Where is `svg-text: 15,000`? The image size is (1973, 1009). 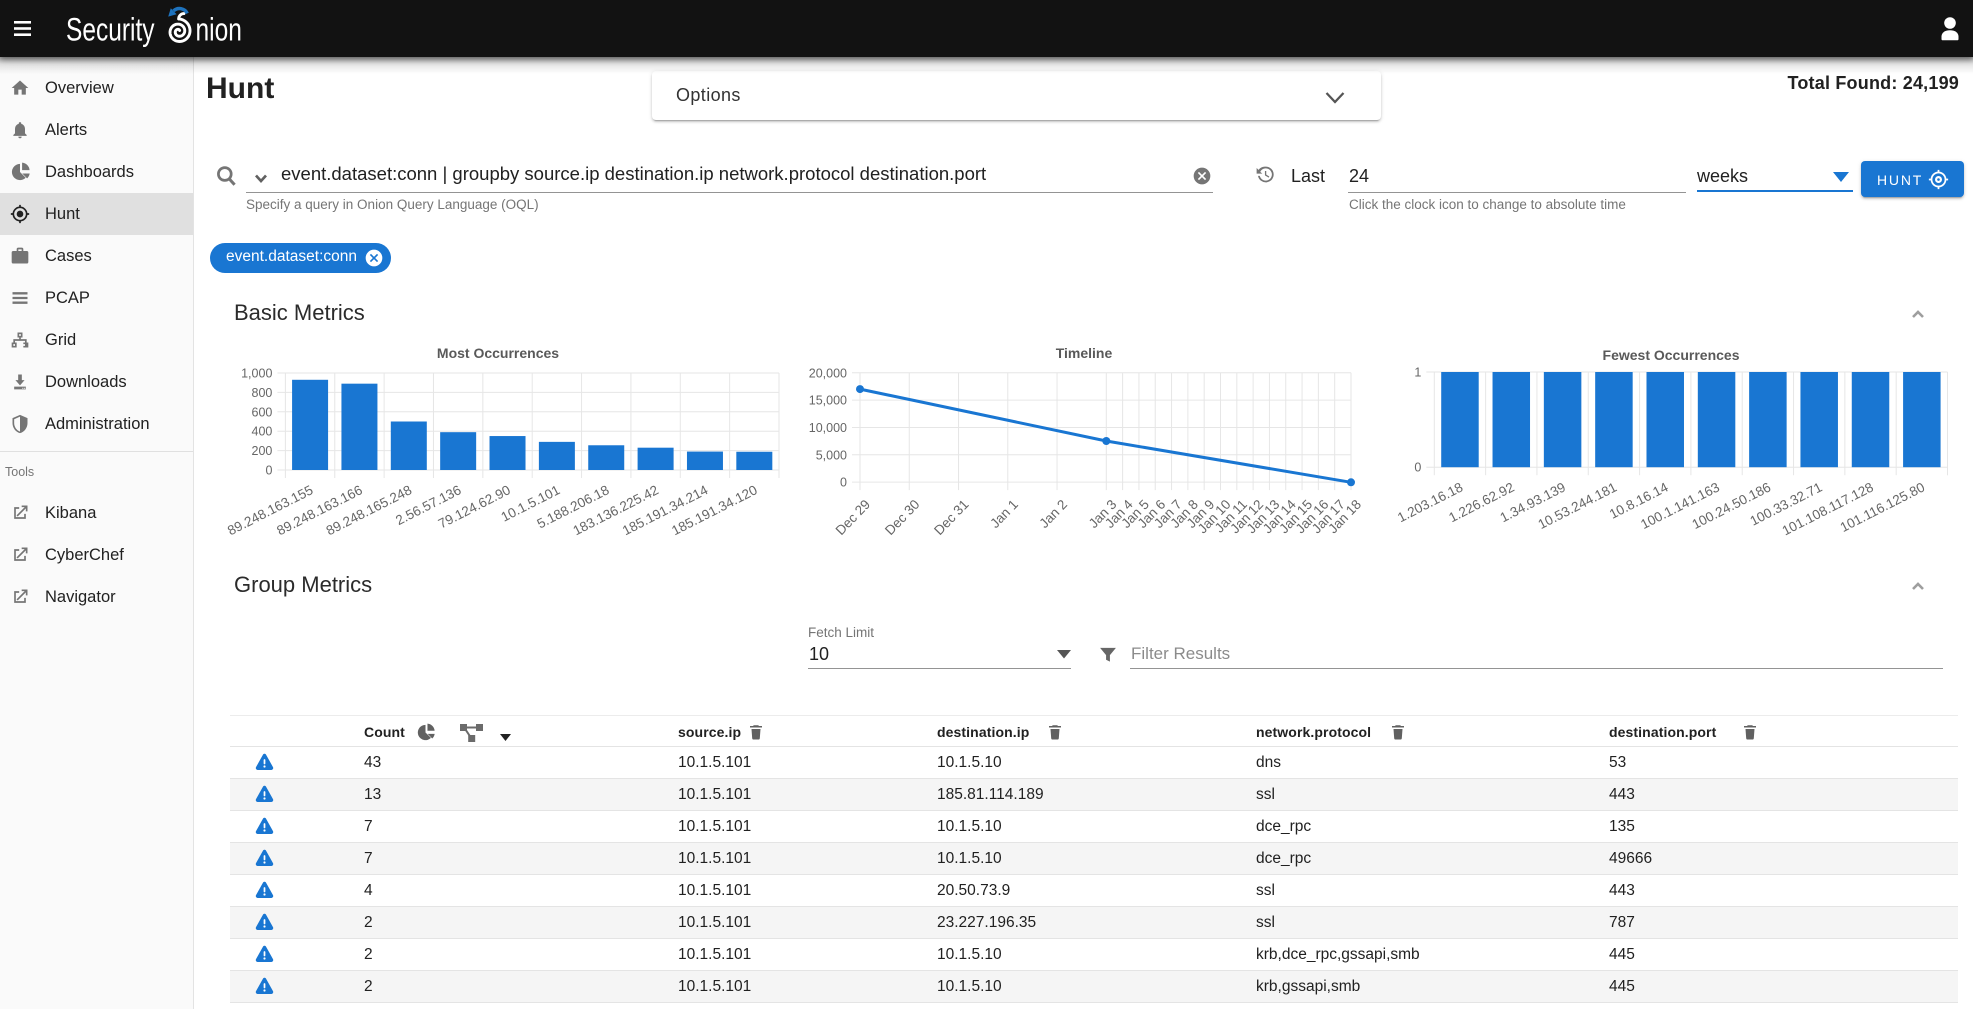 svg-text: 15,000 is located at coordinates (828, 401).